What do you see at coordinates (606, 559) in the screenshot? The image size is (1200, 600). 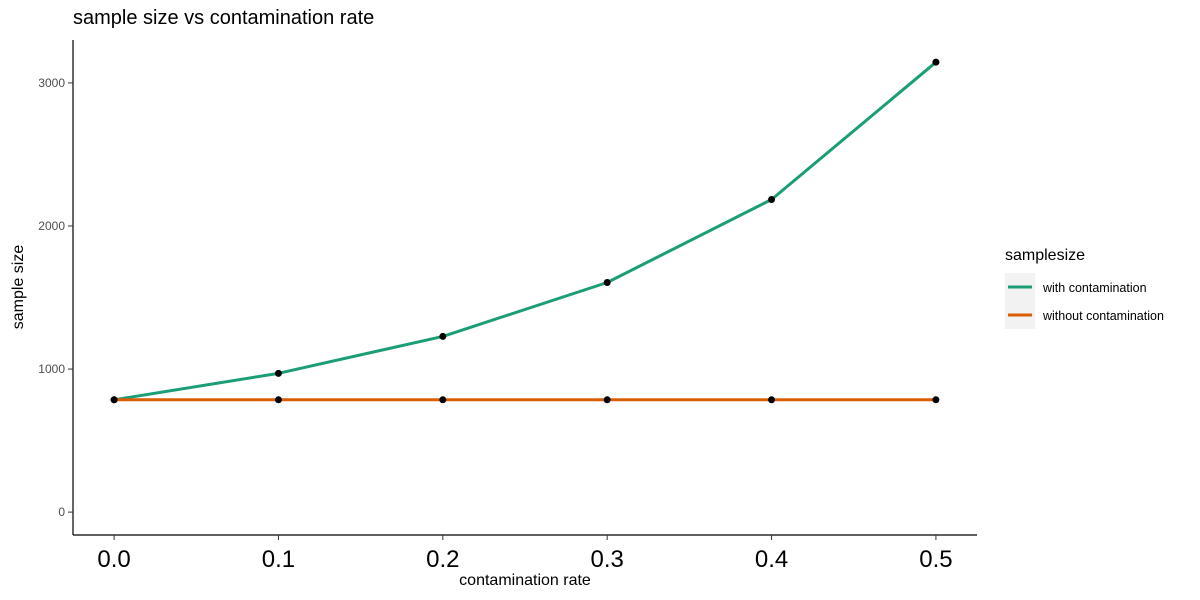 I see `x-tick-label: 0.3` at bounding box center [606, 559].